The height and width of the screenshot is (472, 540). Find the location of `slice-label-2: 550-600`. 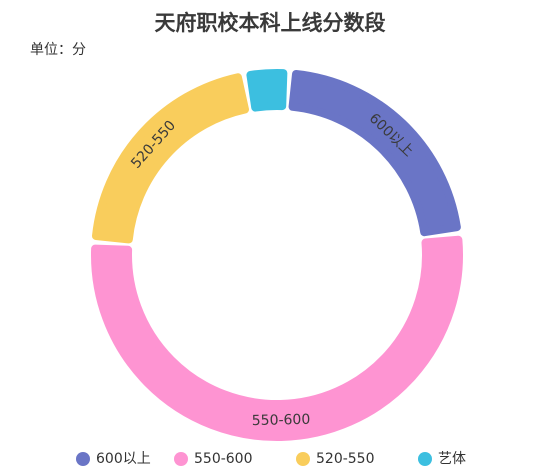

slice-label-2: 550-600 is located at coordinates (281, 420).